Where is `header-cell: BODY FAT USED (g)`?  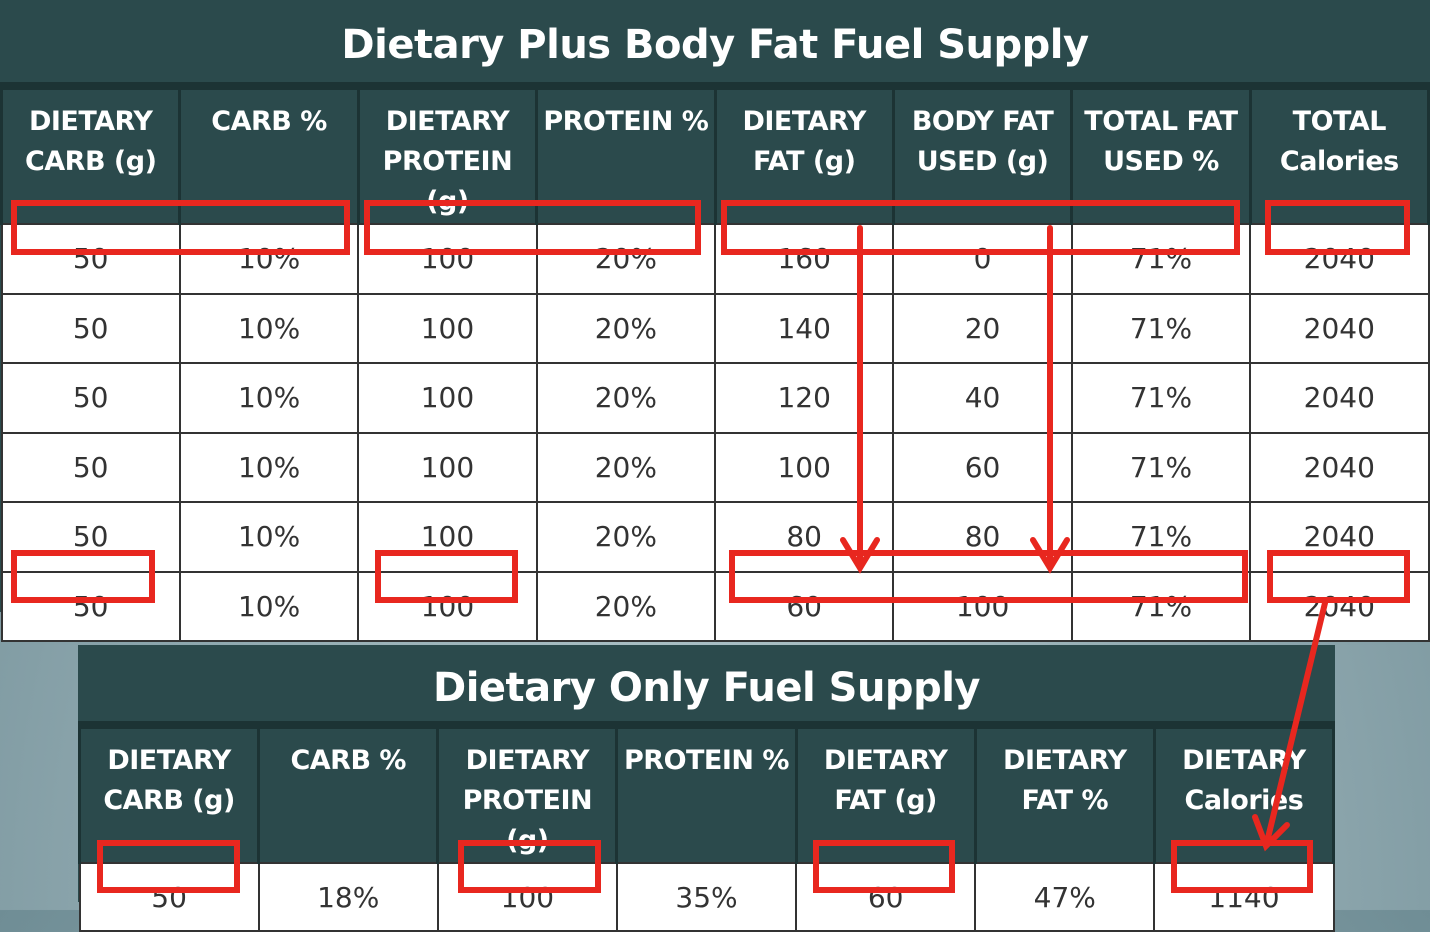 header-cell: BODY FAT USED (g) is located at coordinates (982, 153).